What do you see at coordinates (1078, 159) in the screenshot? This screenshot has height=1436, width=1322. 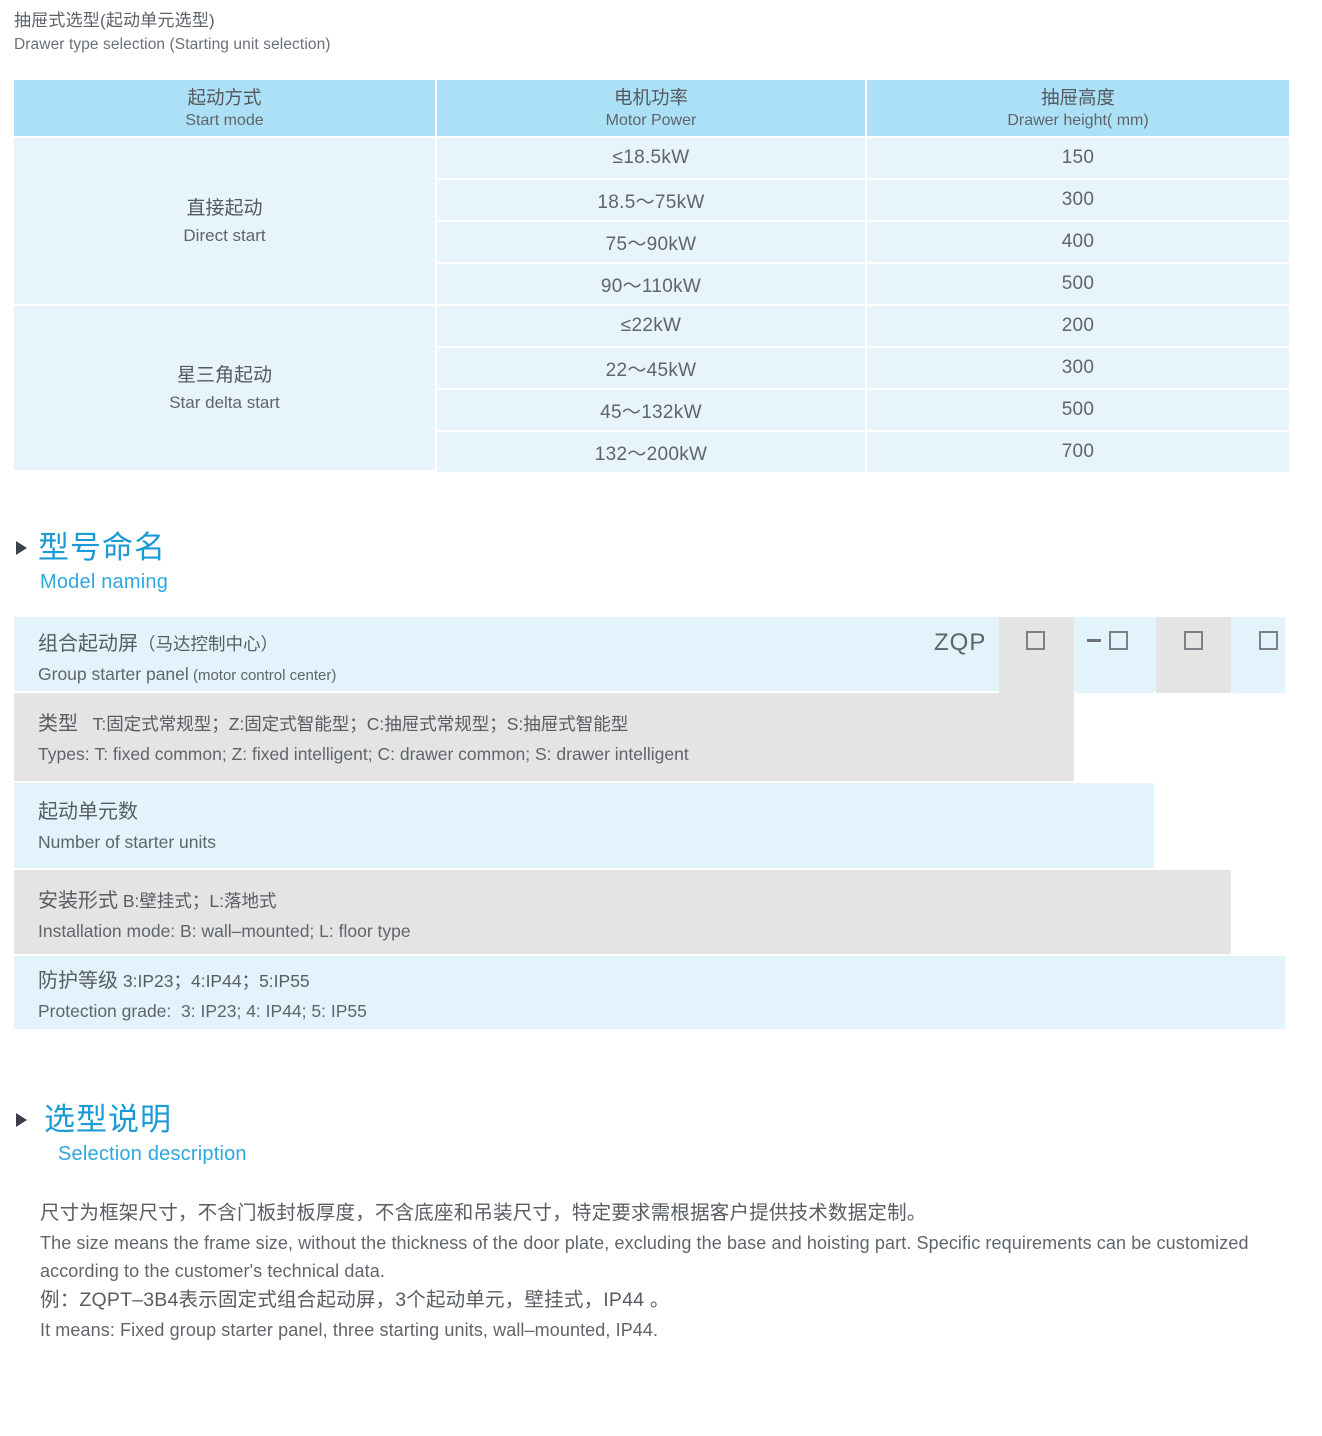 I see `drawer-height-cell: 150` at bounding box center [1078, 159].